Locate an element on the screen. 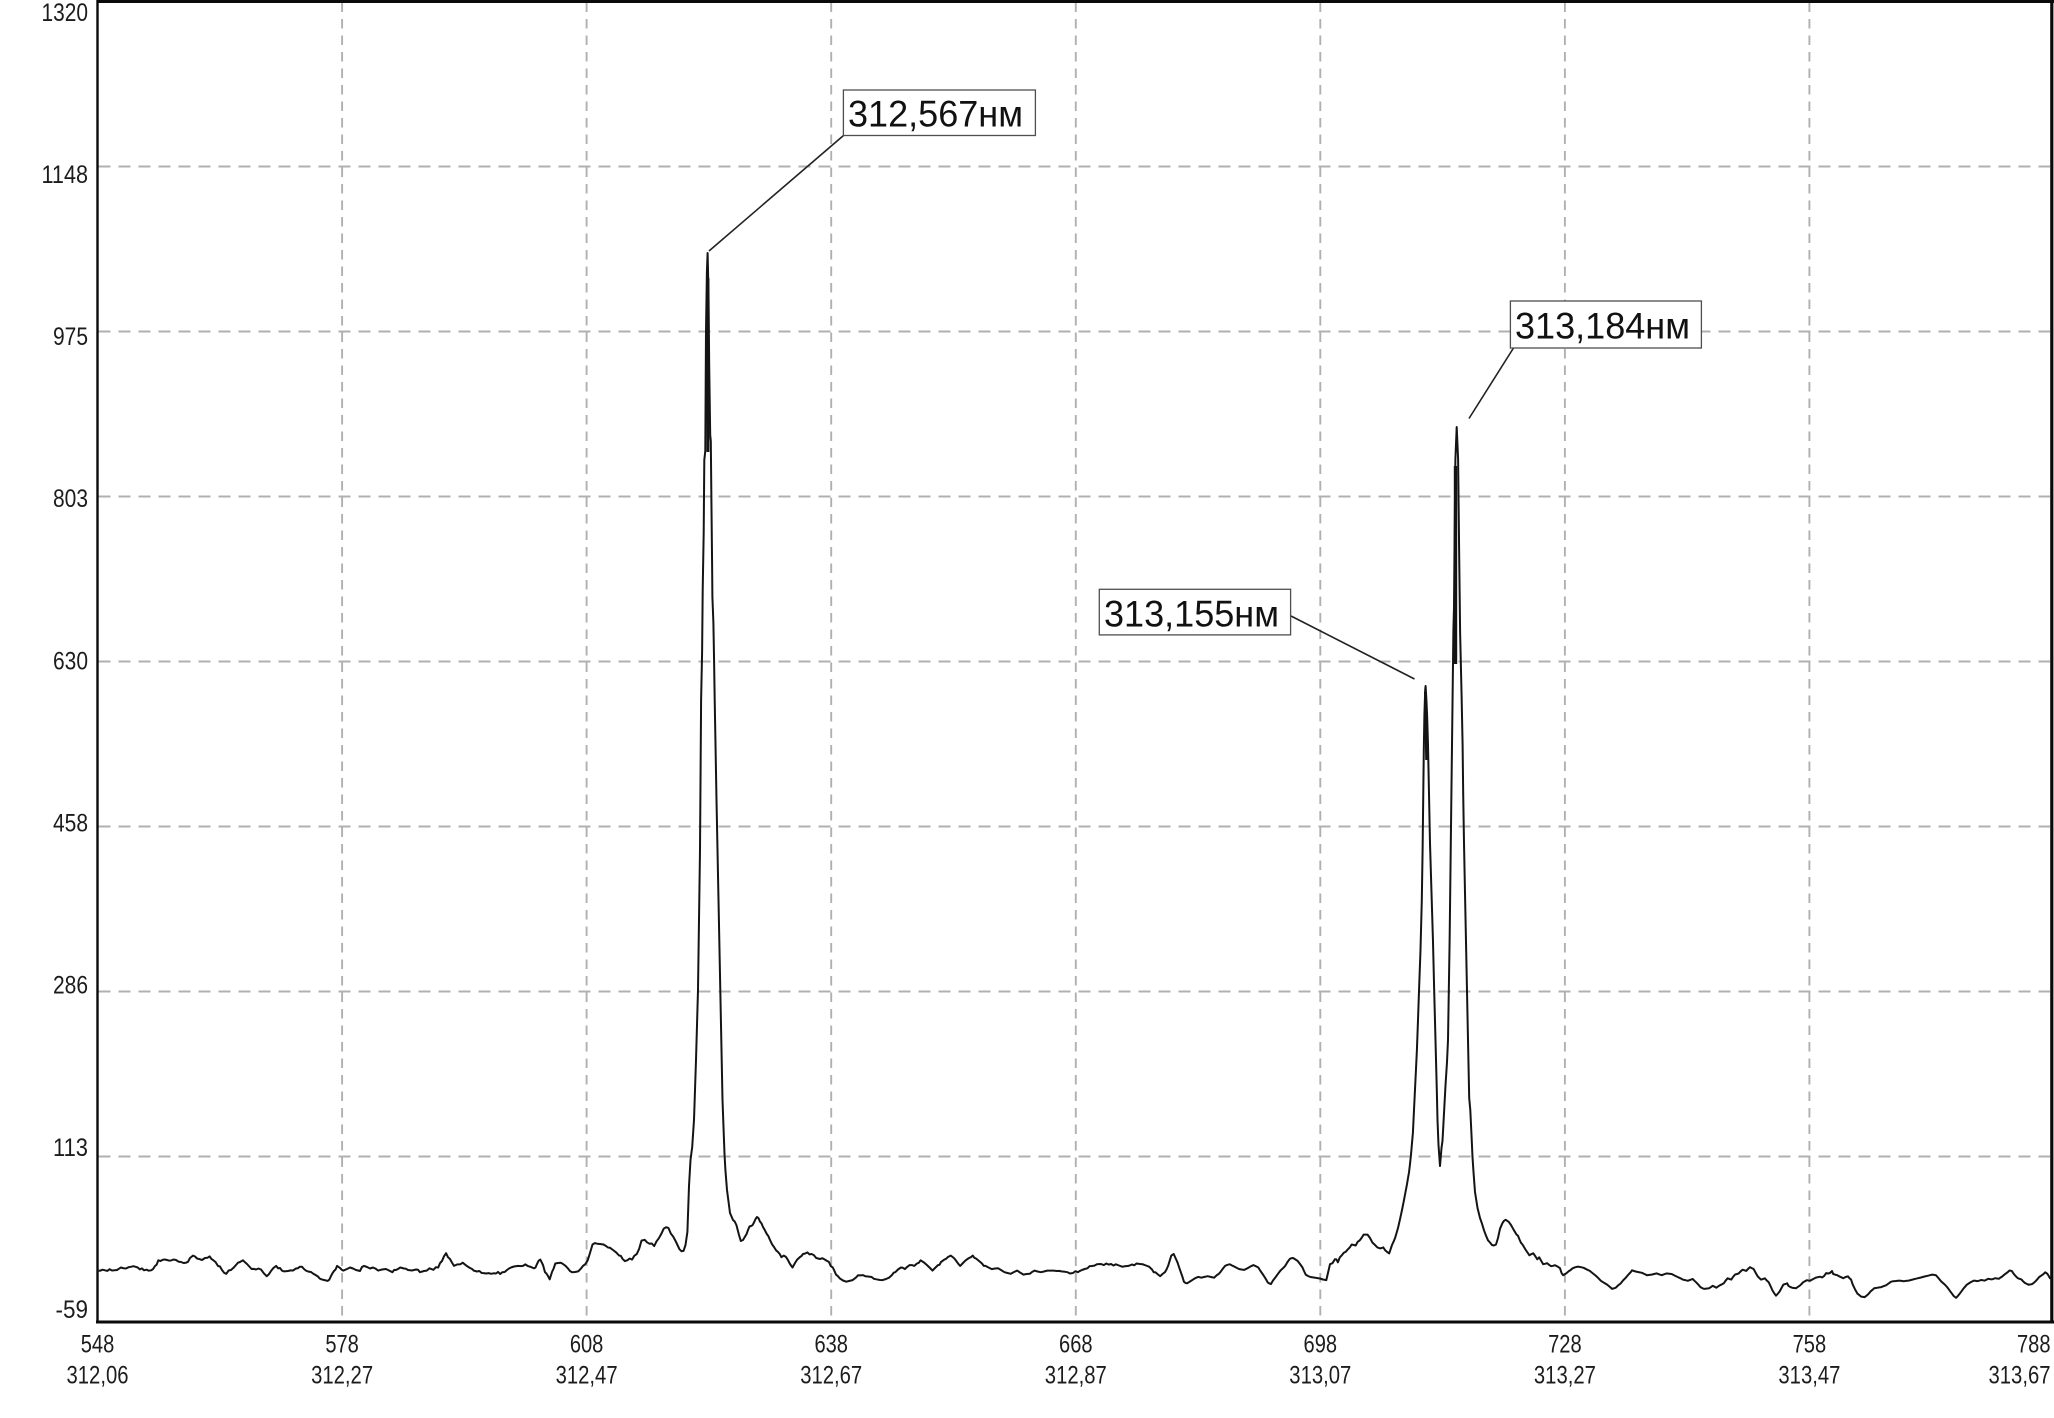 This screenshot has height=1418, width=2054. svg-text: 1320 is located at coordinates (65, 13).